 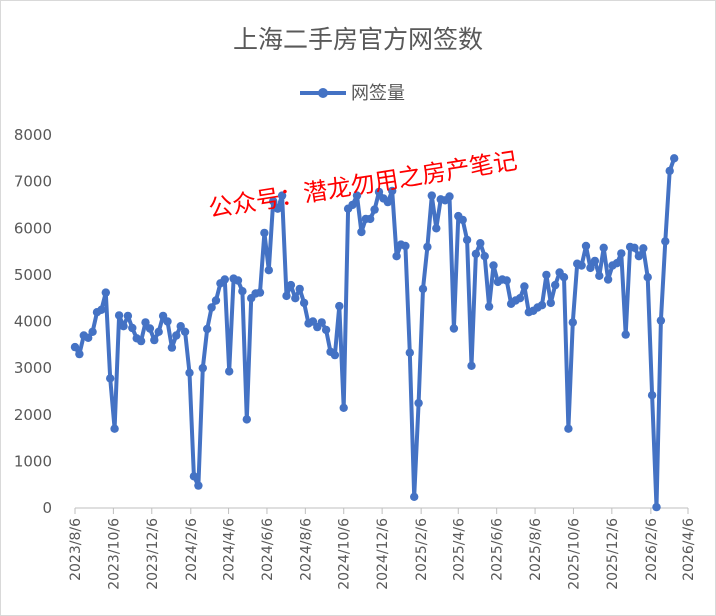 What do you see at coordinates (33, 275) in the screenshot?
I see `y-tick-label: 5000` at bounding box center [33, 275].